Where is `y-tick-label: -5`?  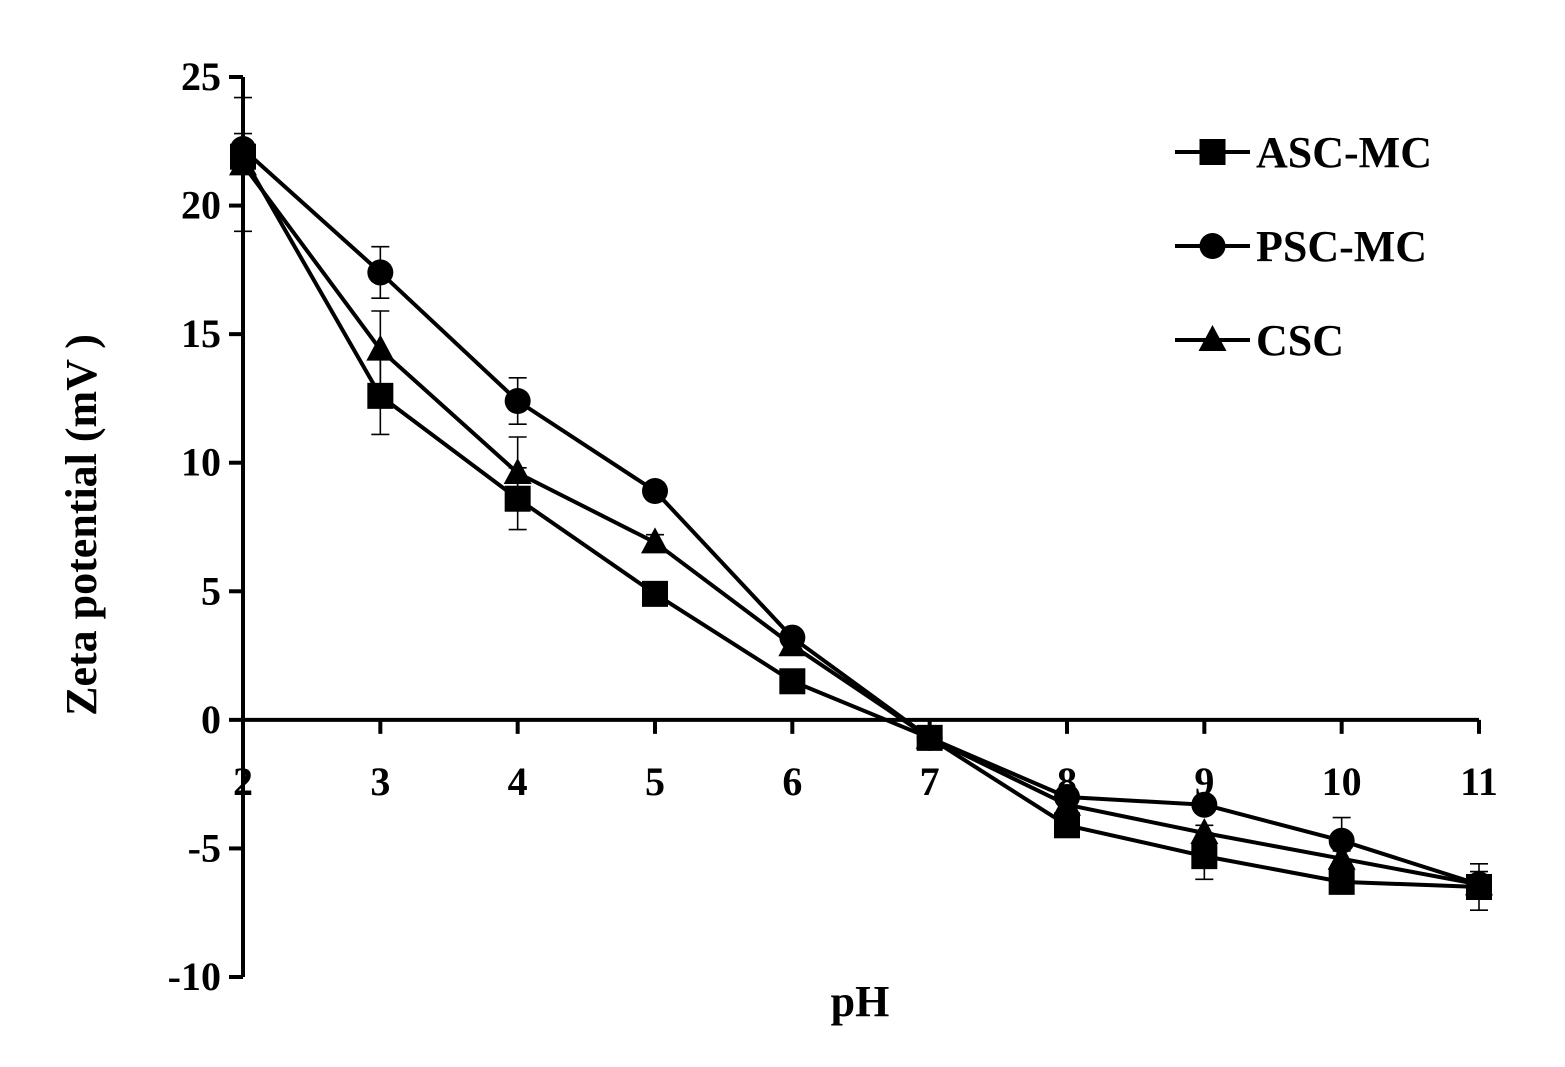 y-tick-label: -5 is located at coordinates (204, 847).